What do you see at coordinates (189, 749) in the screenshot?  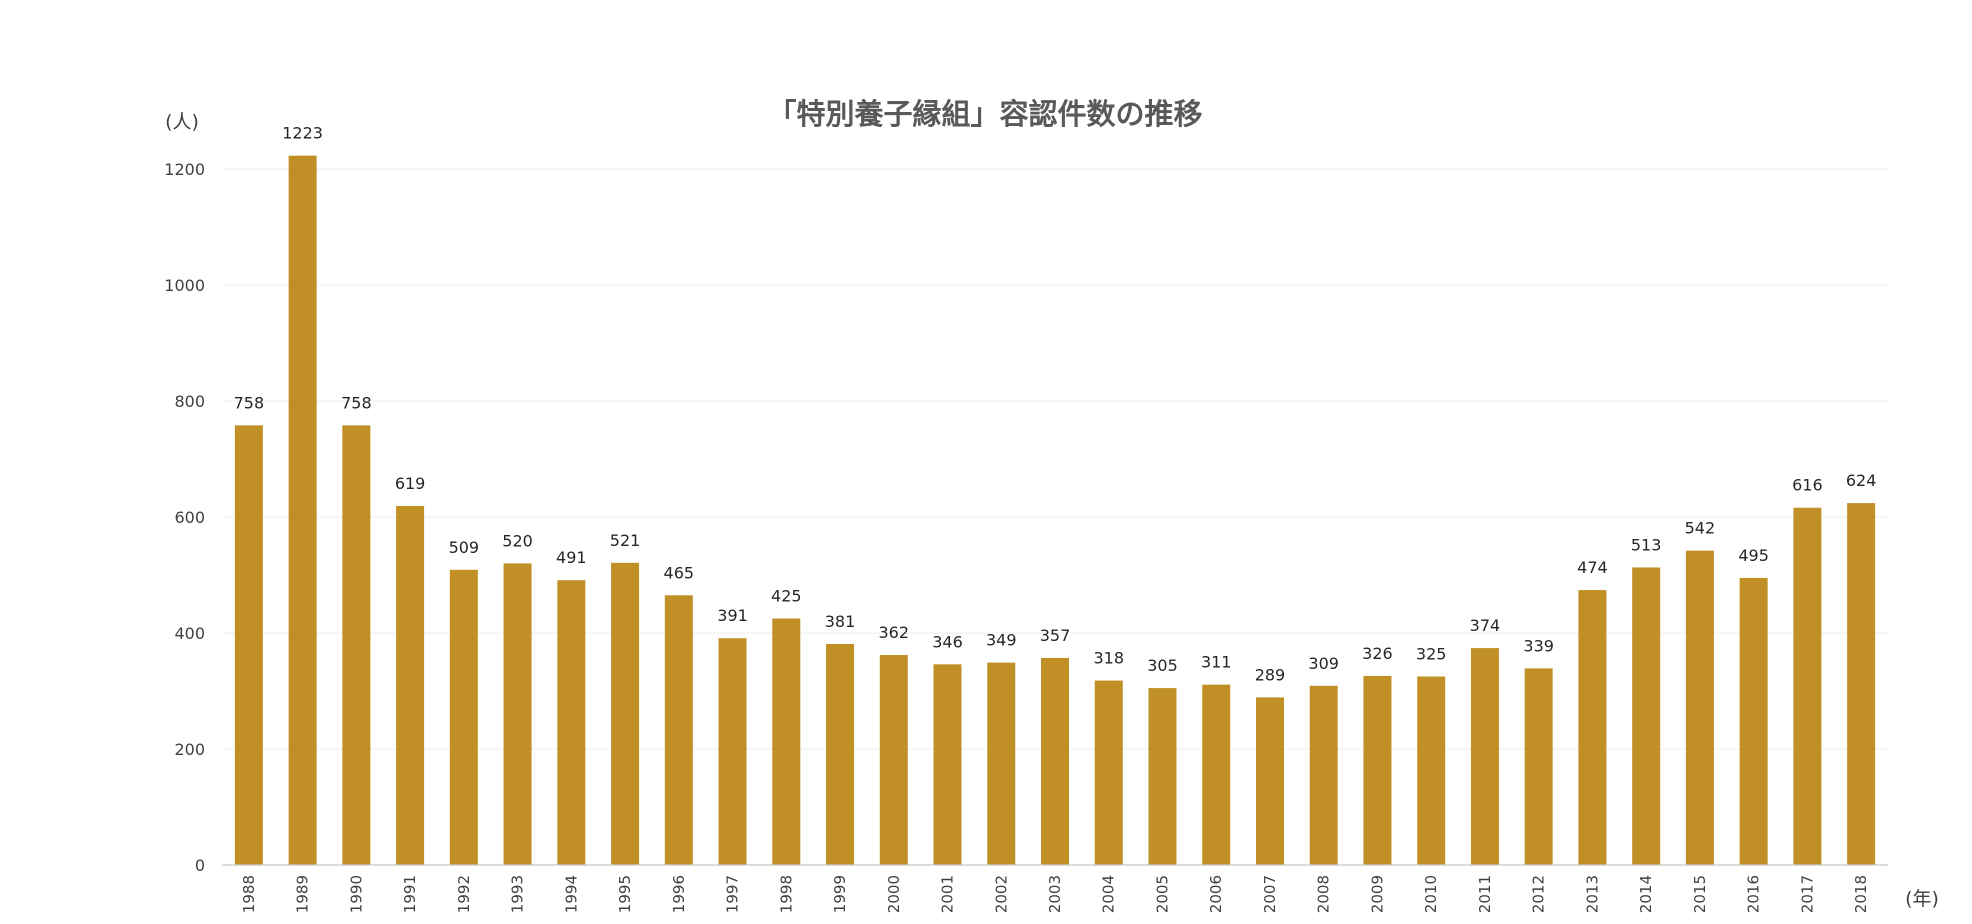 I see `y-tick-label: 200` at bounding box center [189, 749].